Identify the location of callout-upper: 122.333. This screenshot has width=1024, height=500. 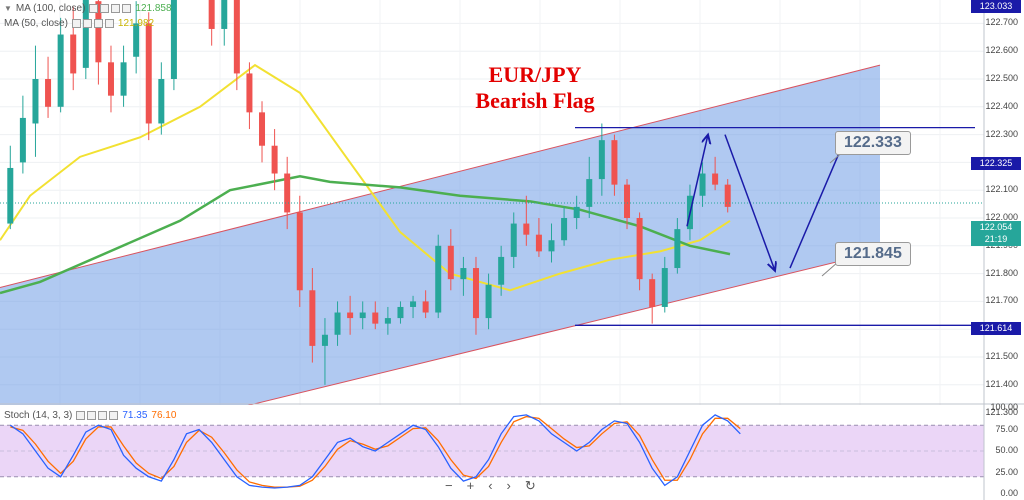
(873, 143).